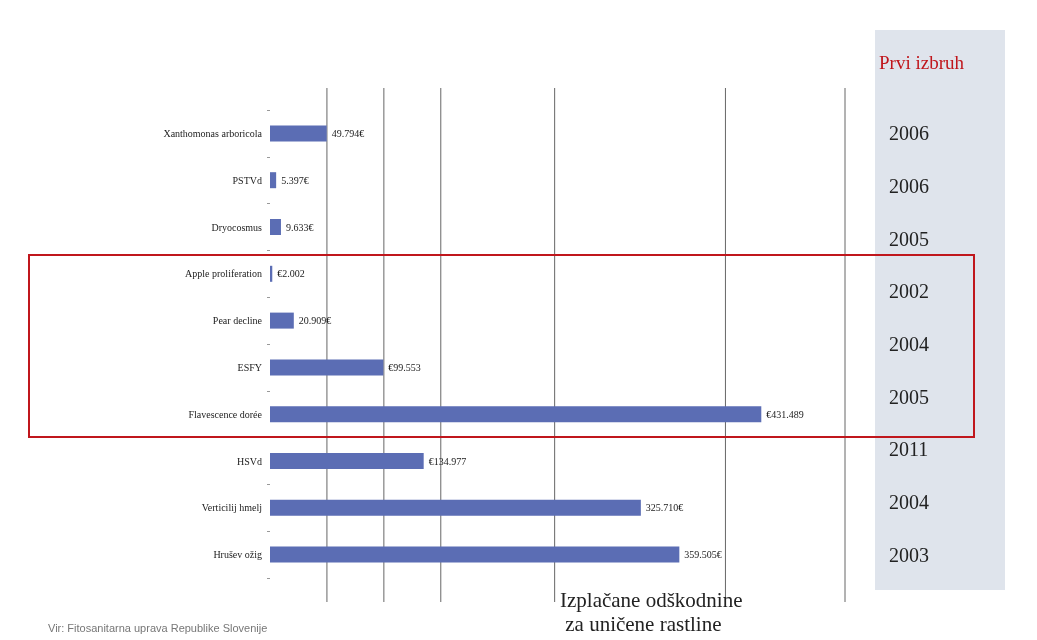  What do you see at coordinates (223, 274) in the screenshot?
I see `y-tick-label: Apple proliferation` at bounding box center [223, 274].